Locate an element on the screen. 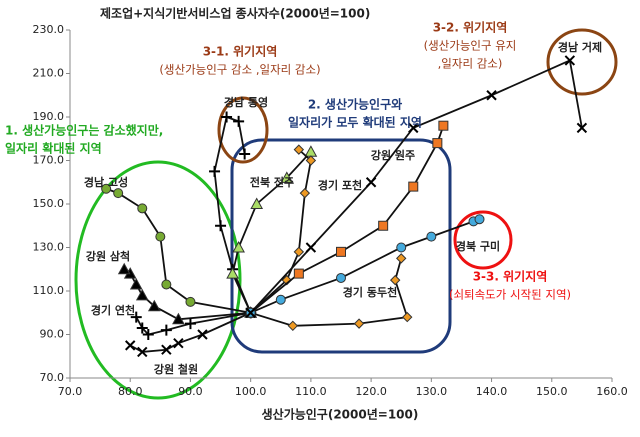 This screenshot has height=437, width=640. x-tick-label: 110.0 is located at coordinates (311, 391).